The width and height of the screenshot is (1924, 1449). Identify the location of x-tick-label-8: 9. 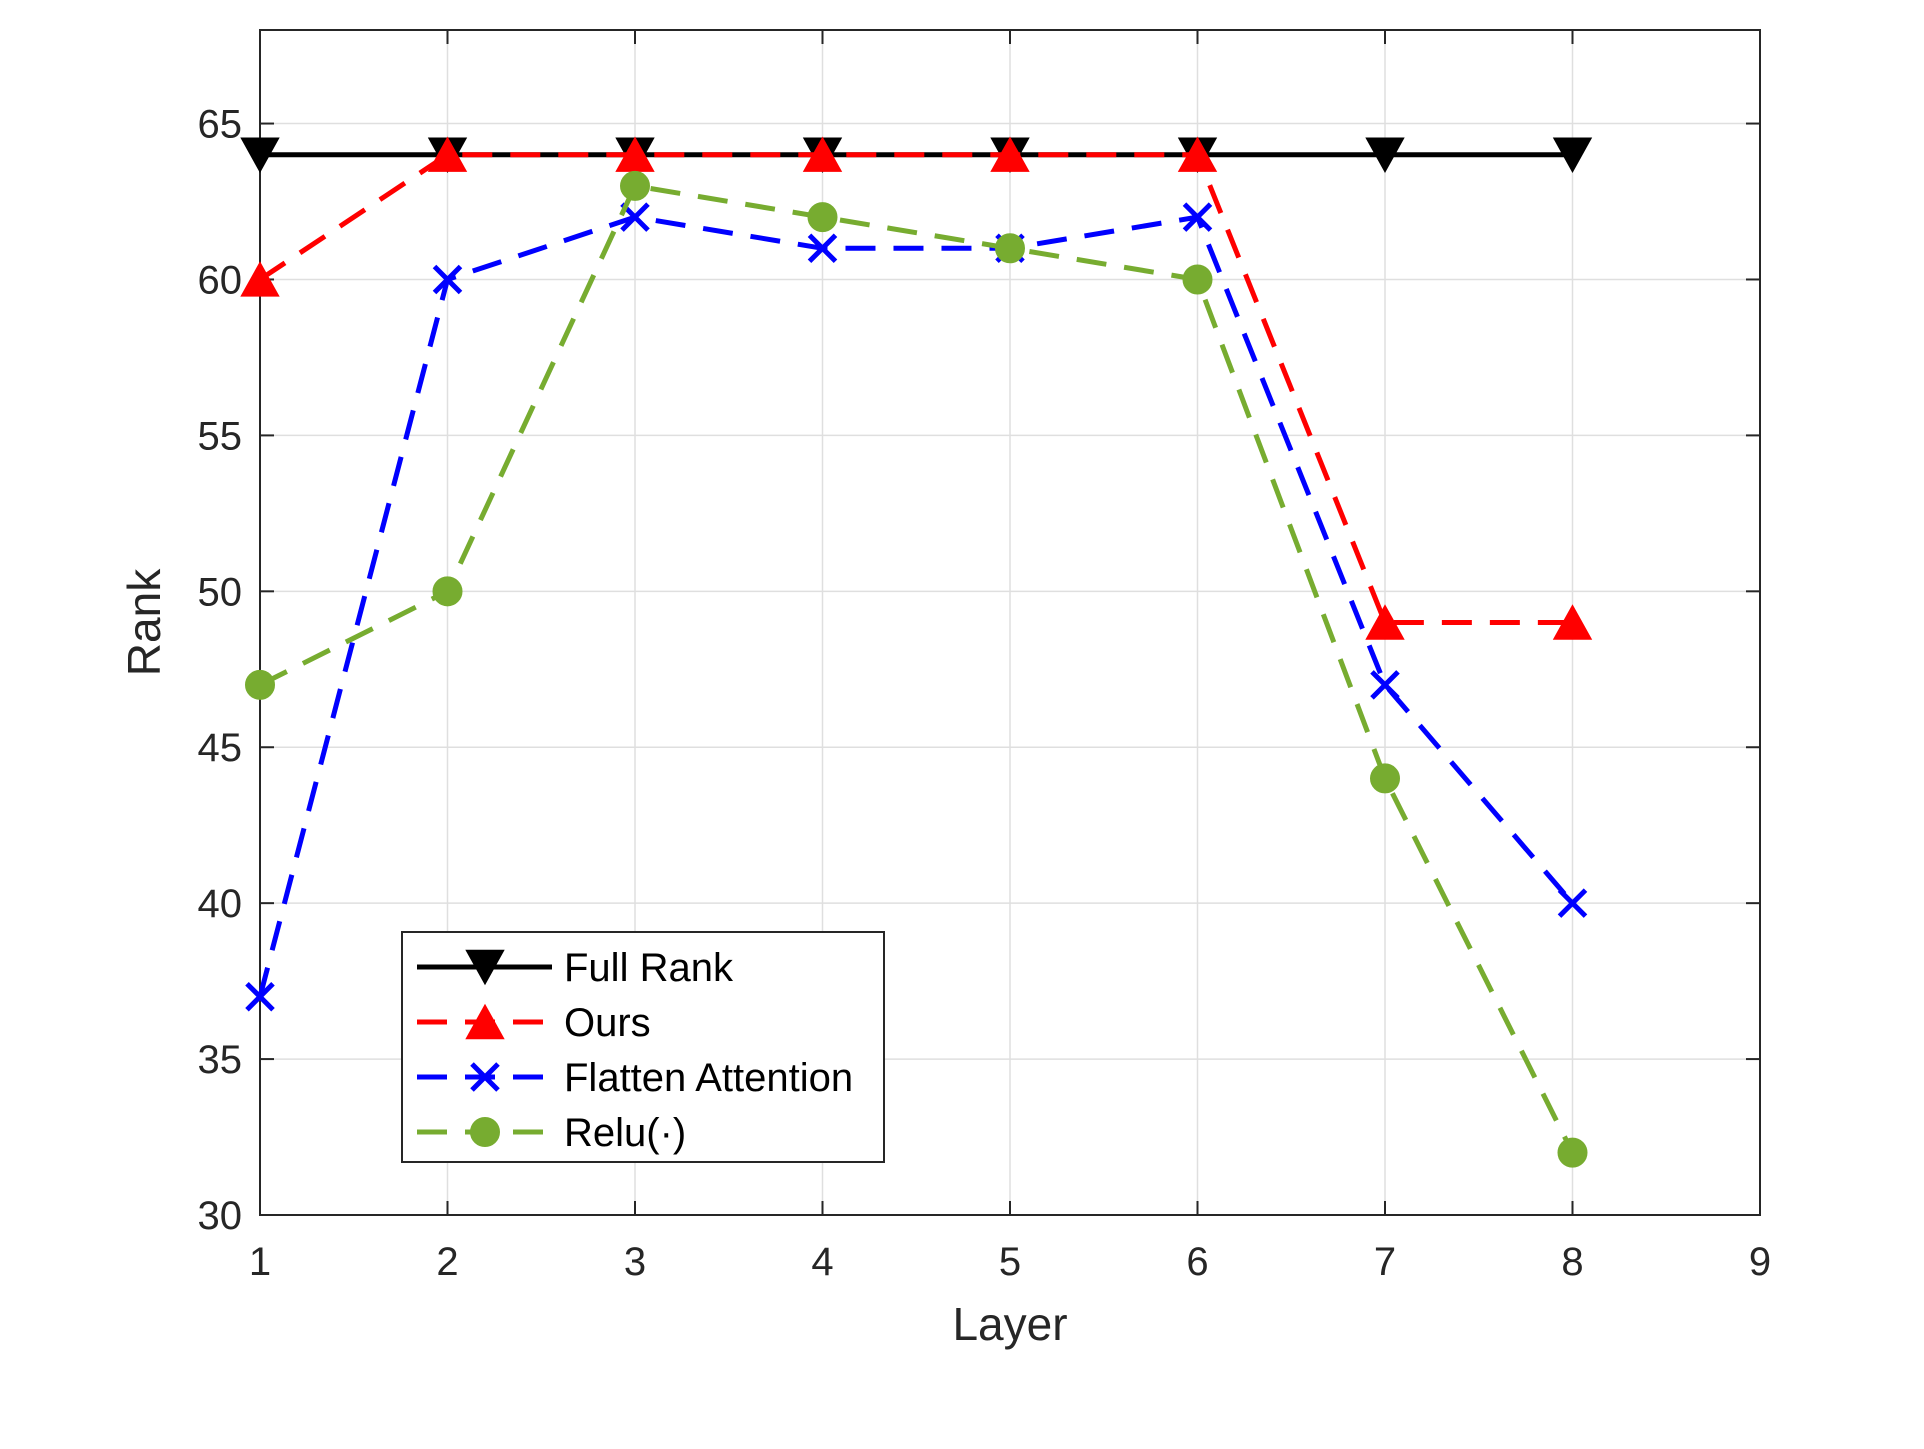
(1760, 1262).